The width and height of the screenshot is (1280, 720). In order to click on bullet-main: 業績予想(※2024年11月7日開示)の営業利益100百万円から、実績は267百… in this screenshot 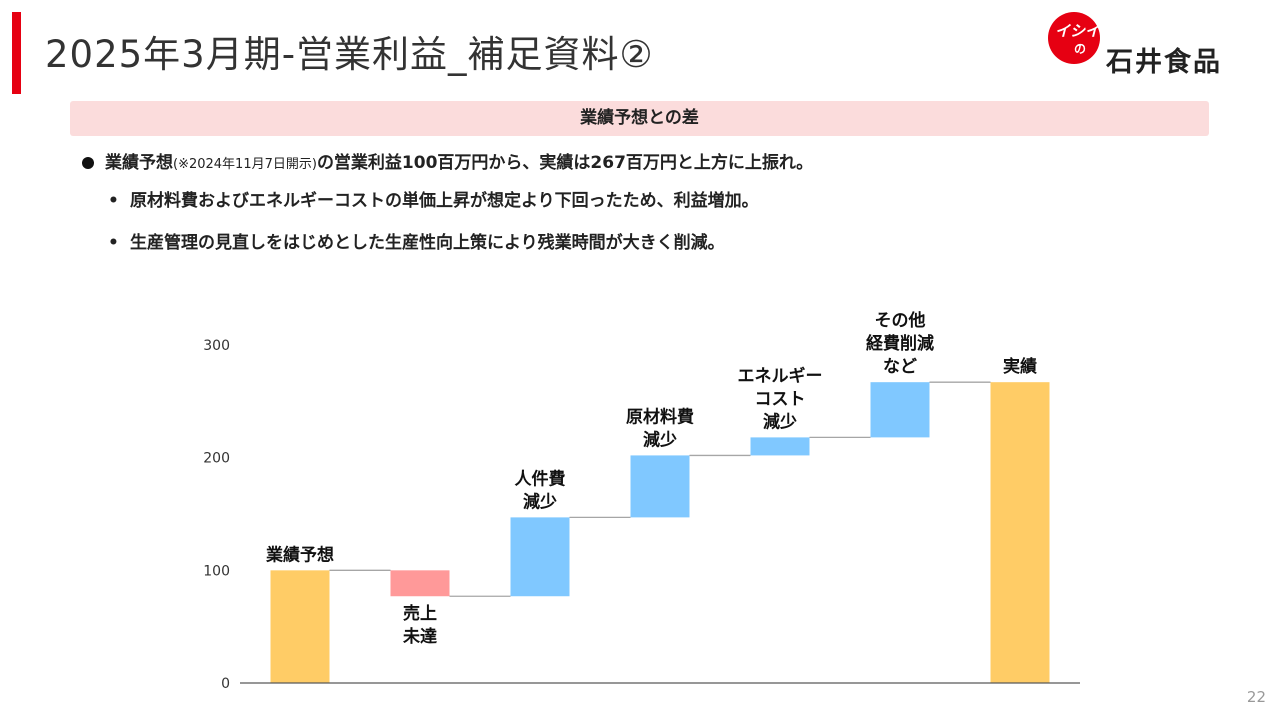, I will do `click(640, 163)`.